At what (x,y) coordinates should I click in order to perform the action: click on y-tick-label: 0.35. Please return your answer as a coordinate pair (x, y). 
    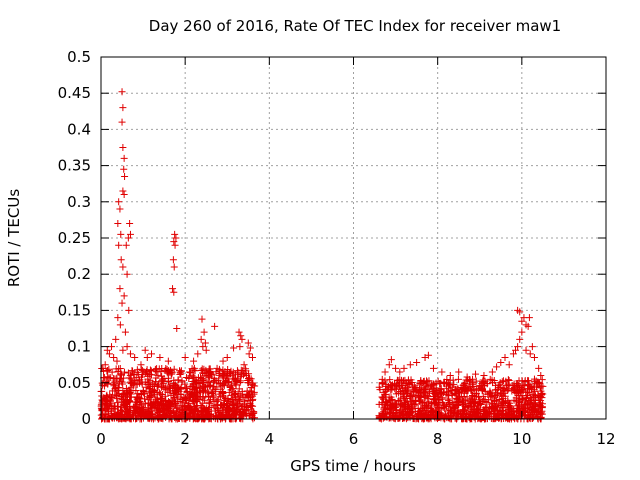
    Looking at the image, I should click on (74, 166).